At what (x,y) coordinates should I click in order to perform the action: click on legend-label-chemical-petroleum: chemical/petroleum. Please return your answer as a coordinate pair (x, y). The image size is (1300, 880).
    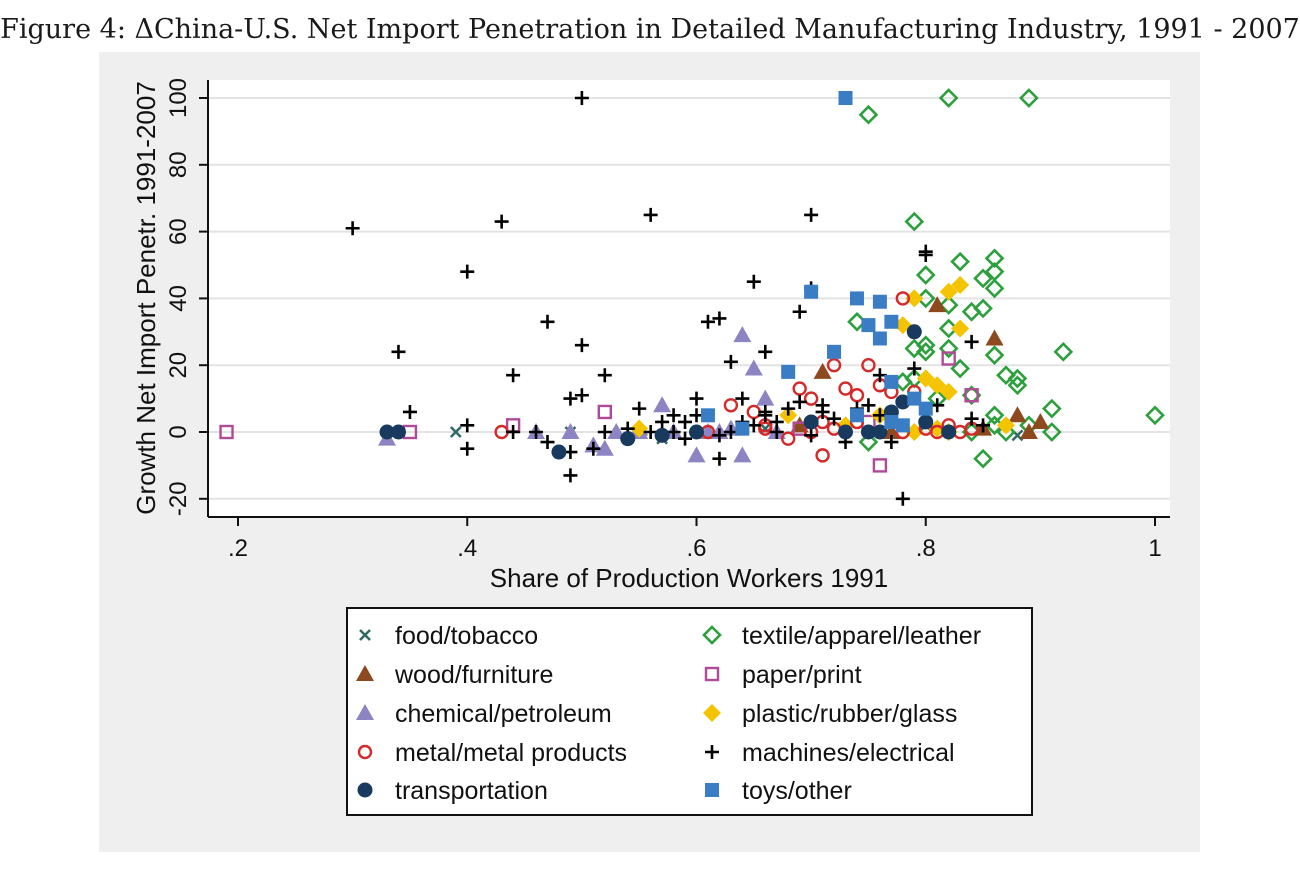
    Looking at the image, I should click on (503, 714).